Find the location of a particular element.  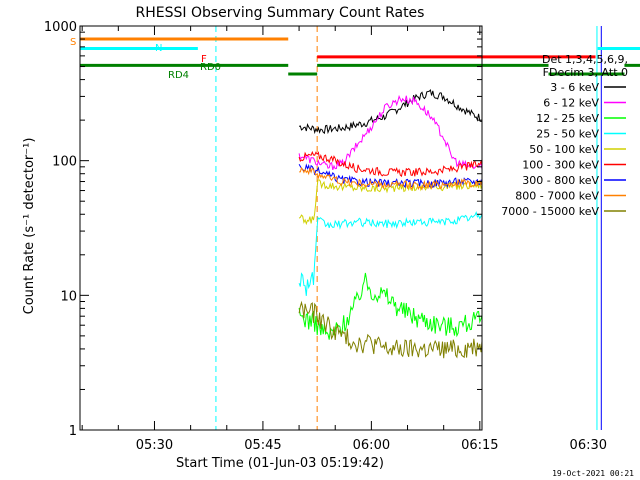

annotation-n: N is located at coordinates (158, 48).